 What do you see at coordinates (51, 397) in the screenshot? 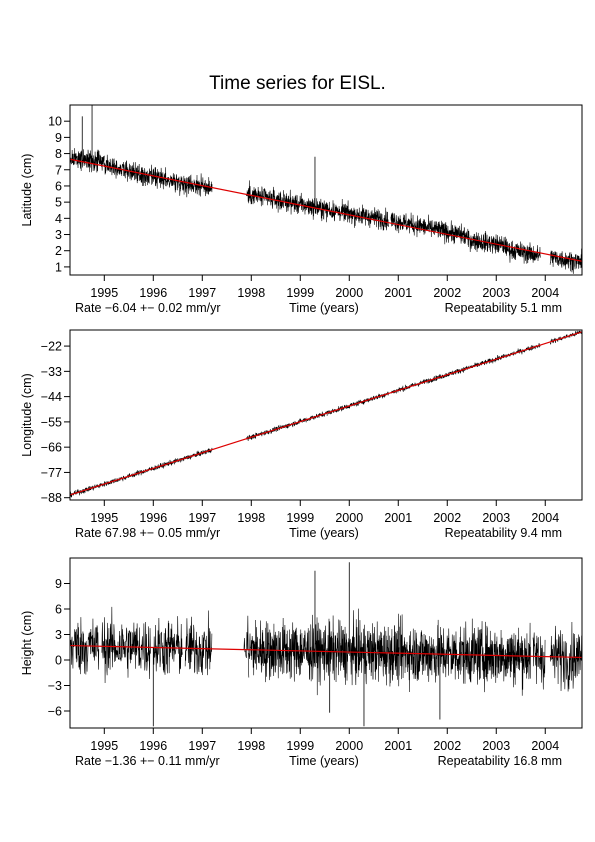
I see `y-tick-label: −44` at bounding box center [51, 397].